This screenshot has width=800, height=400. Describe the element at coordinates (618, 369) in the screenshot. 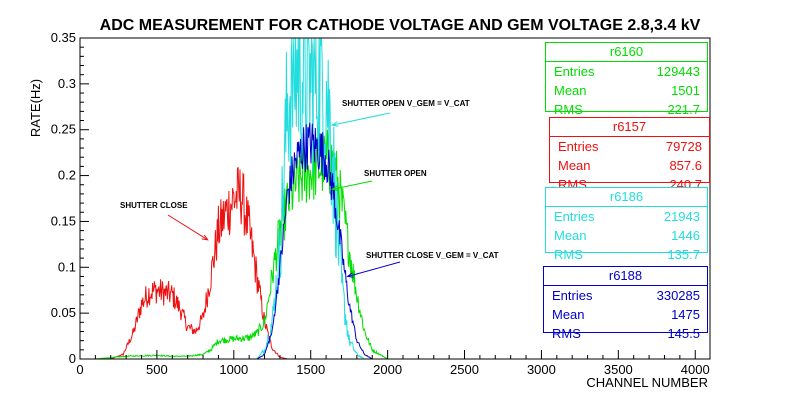

I see `x-tick-label: 3500` at that location.